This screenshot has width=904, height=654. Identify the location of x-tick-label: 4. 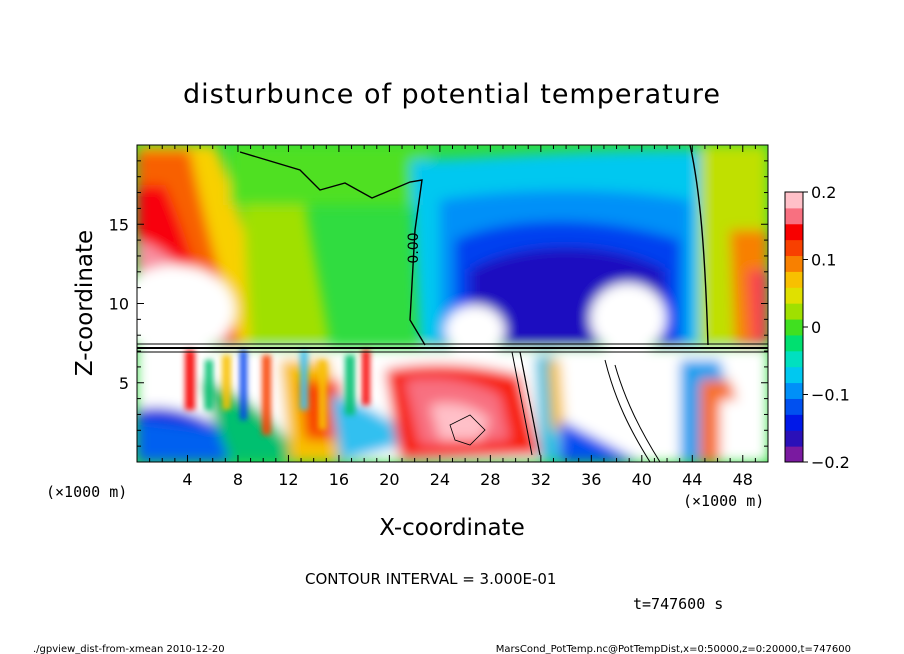
(187, 479).